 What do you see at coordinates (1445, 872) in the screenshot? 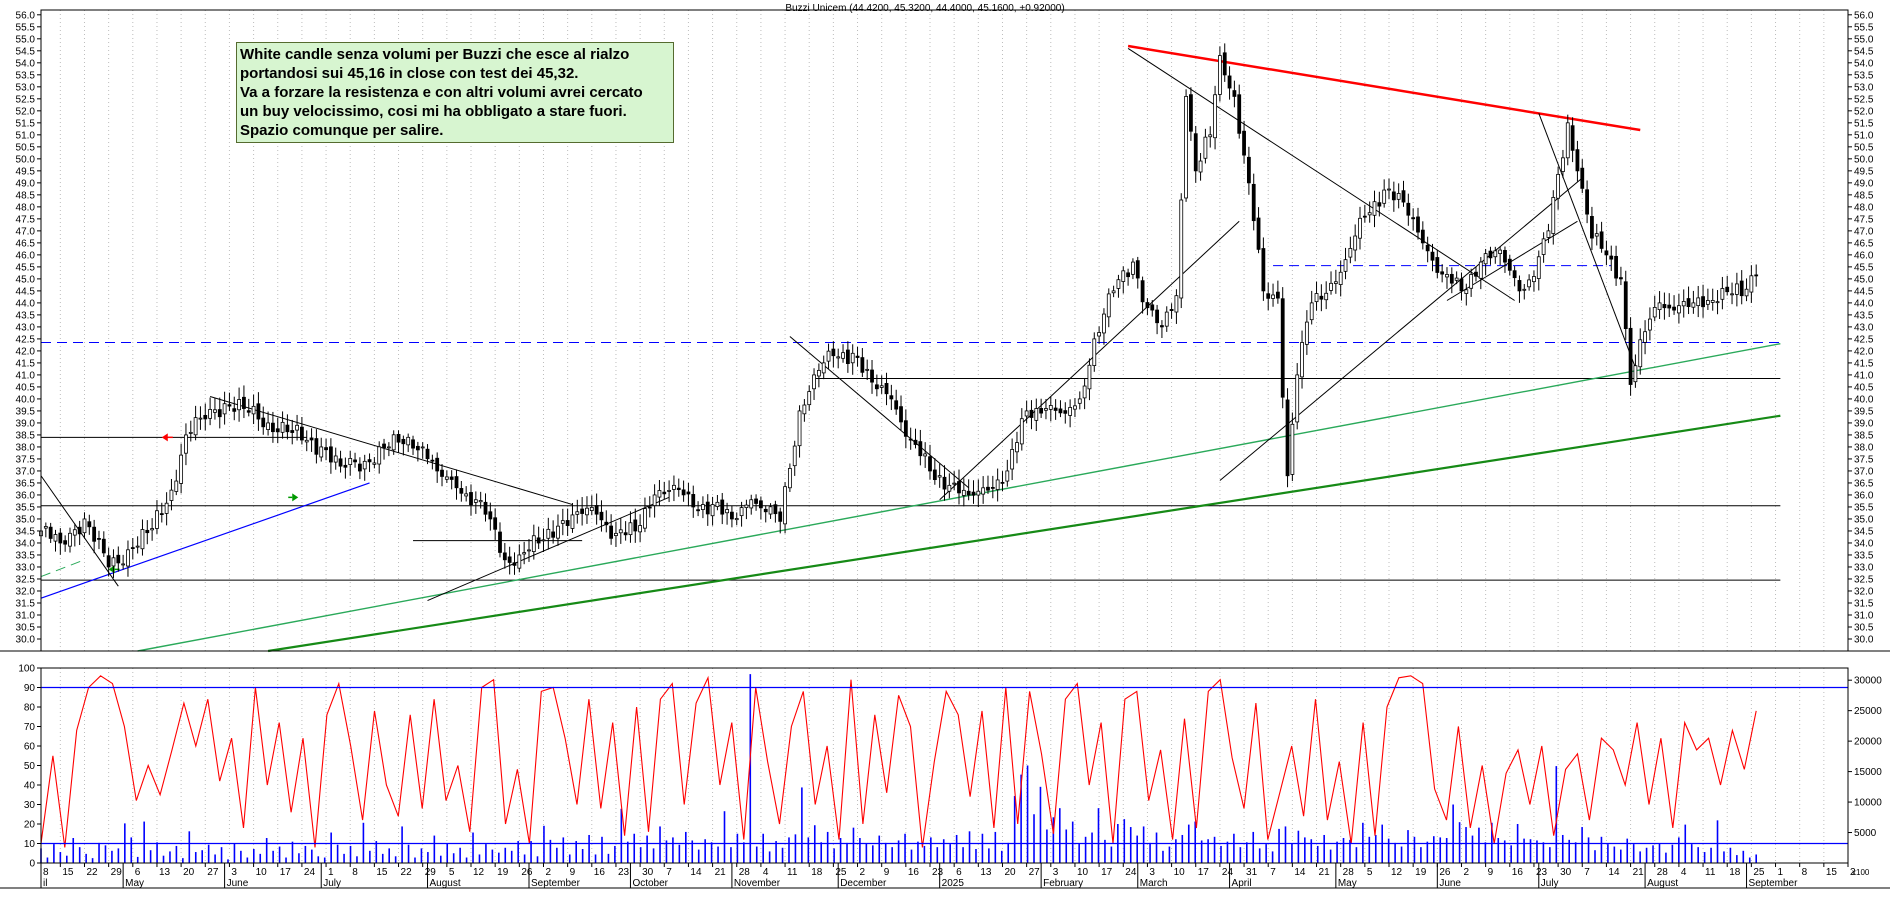
I see `x-tick-label: 26` at bounding box center [1445, 872].